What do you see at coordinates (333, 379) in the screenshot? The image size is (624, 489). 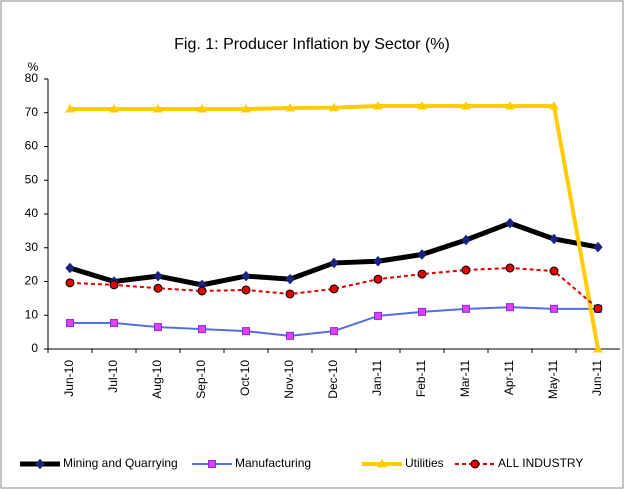 I see `x-tick-label: Dec-10` at bounding box center [333, 379].